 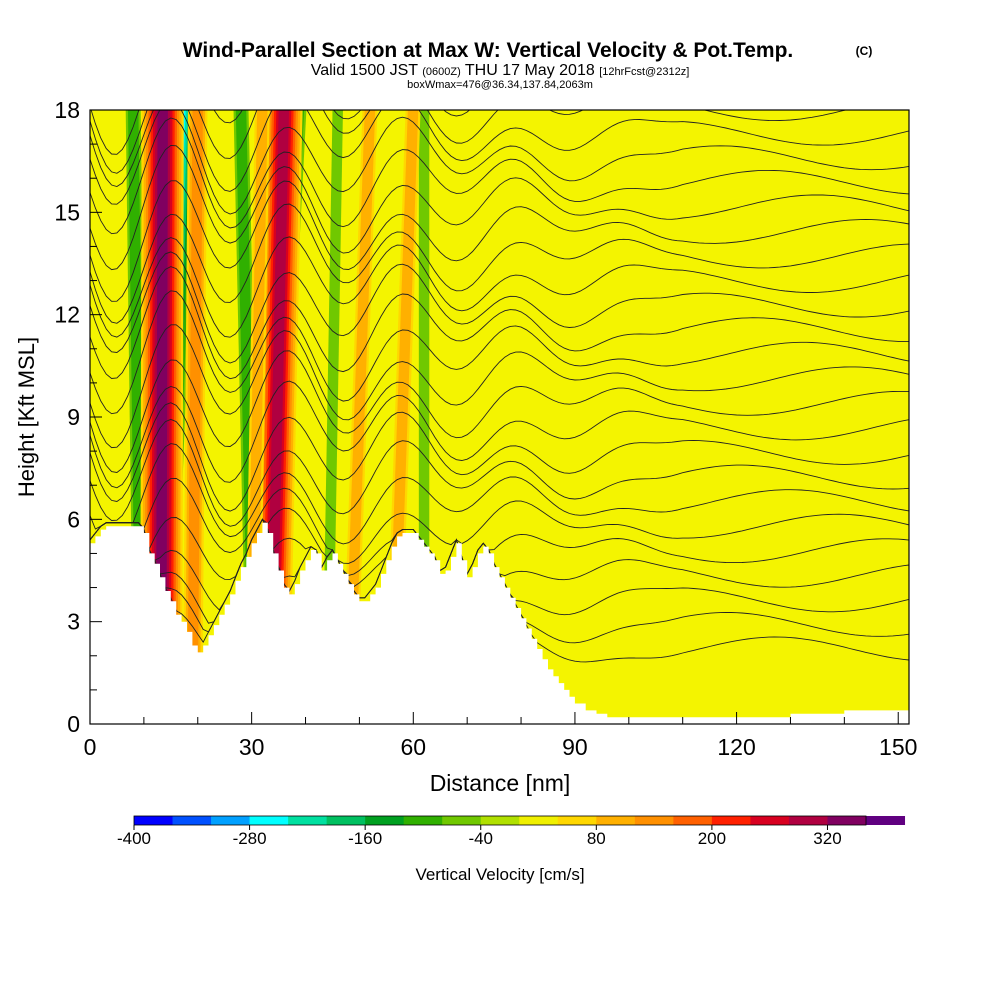 I want to click on chart-title-mark: (C), so click(x=864, y=51).